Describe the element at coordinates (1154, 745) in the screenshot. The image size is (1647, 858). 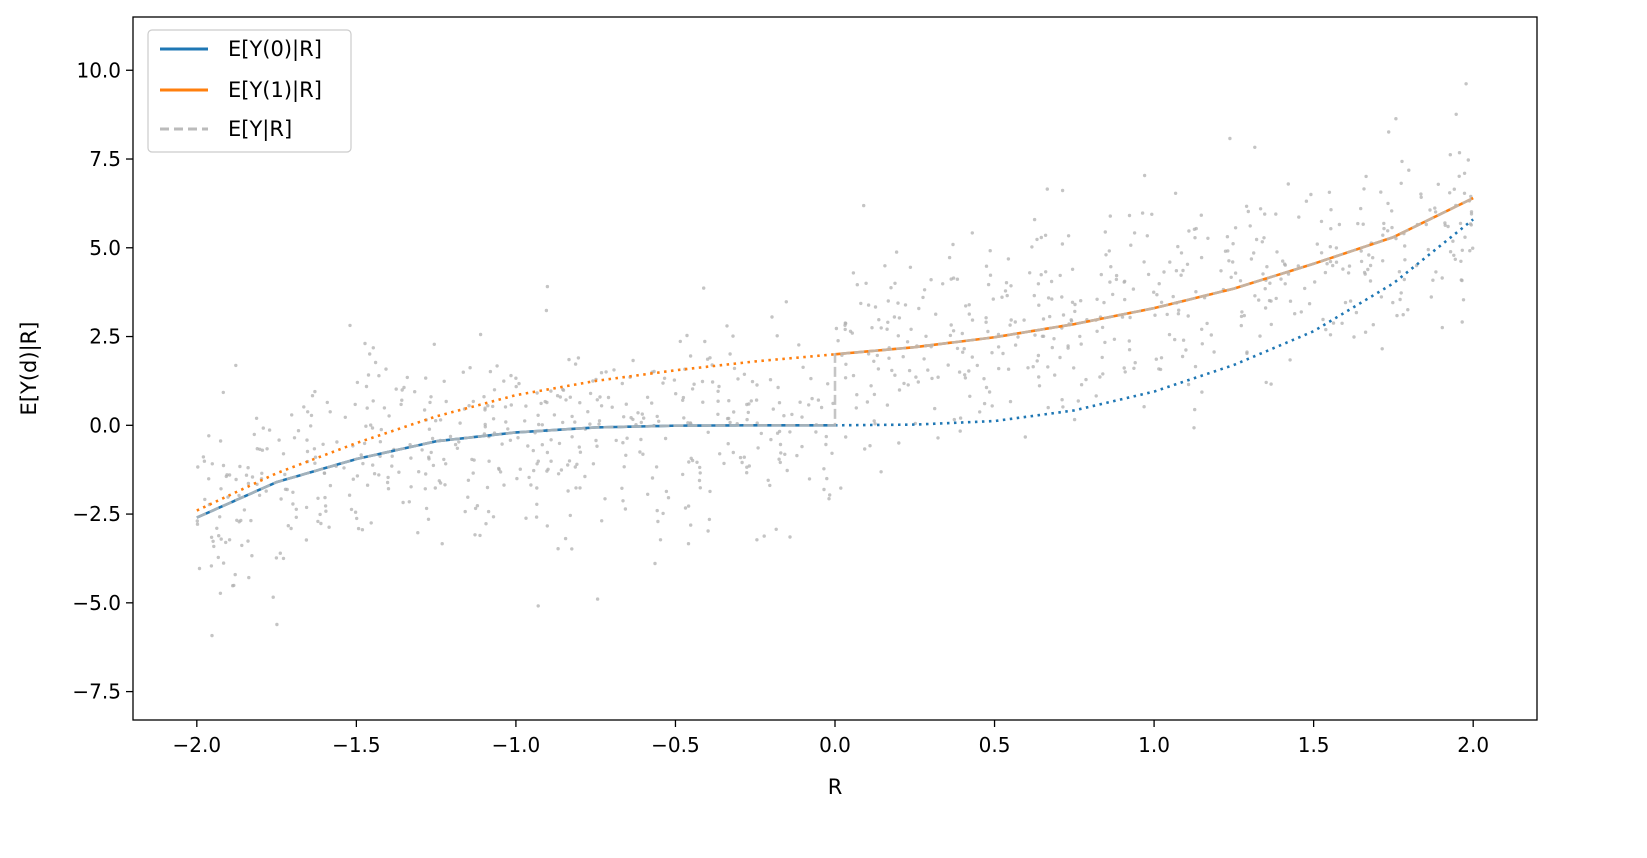
I see `x-tick-label: 1.0` at that location.